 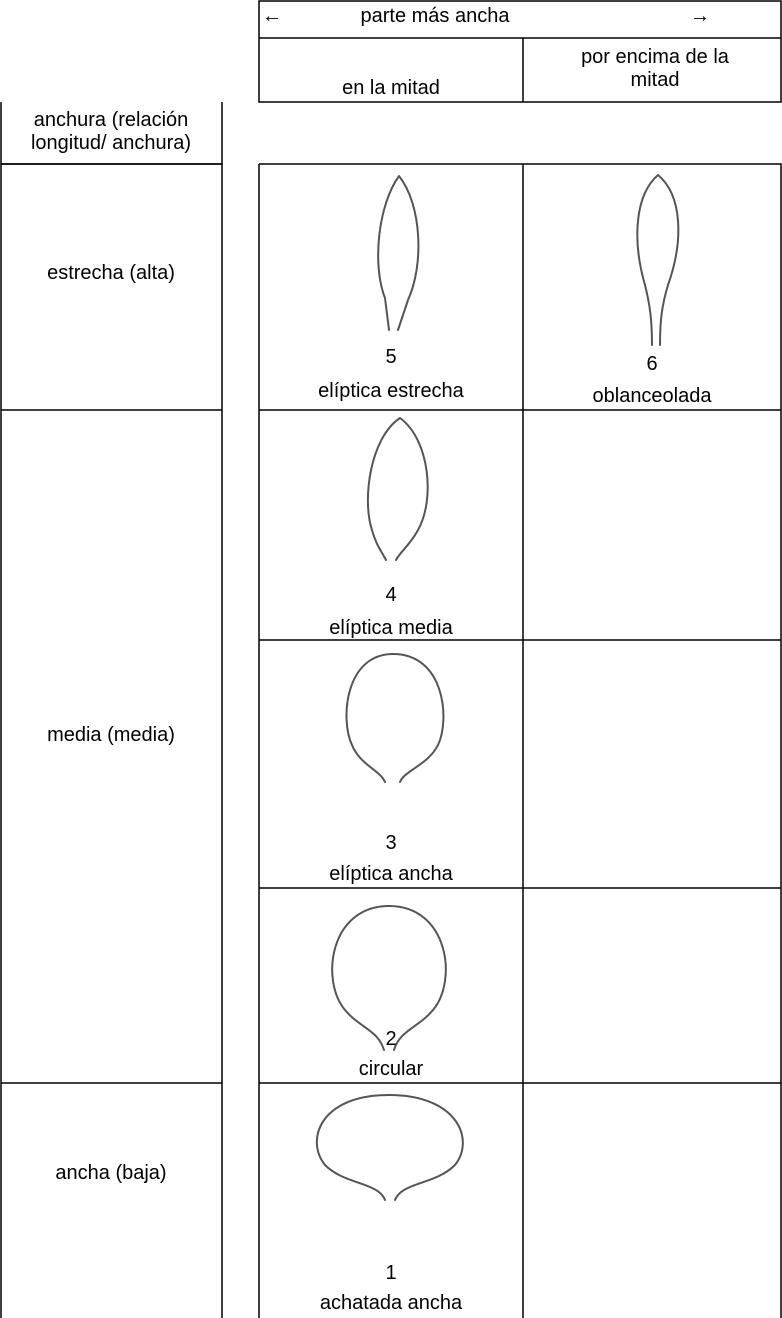 I want to click on leaf-broad-oblate, so click(x=389, y=1147).